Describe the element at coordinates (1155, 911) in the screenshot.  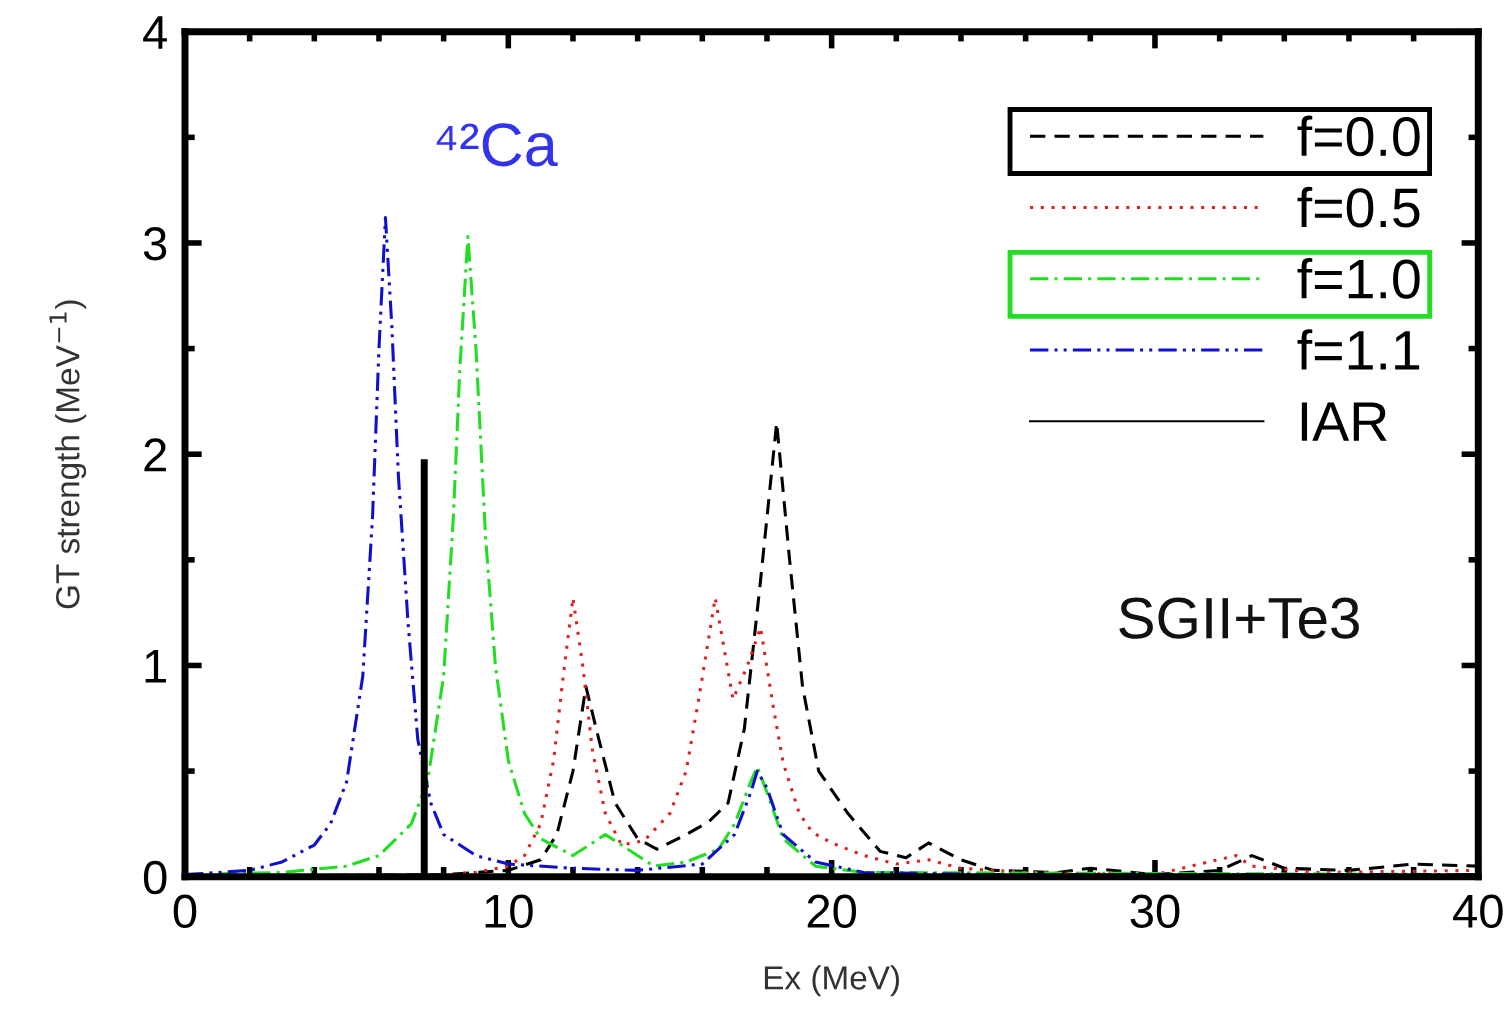
I see `x-tick-label: 30` at that location.